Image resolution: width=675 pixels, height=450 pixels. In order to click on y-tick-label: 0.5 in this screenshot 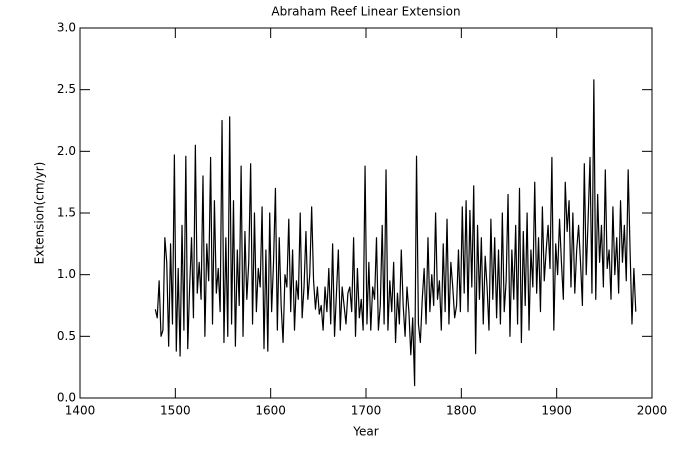, I will do `click(66, 336)`.